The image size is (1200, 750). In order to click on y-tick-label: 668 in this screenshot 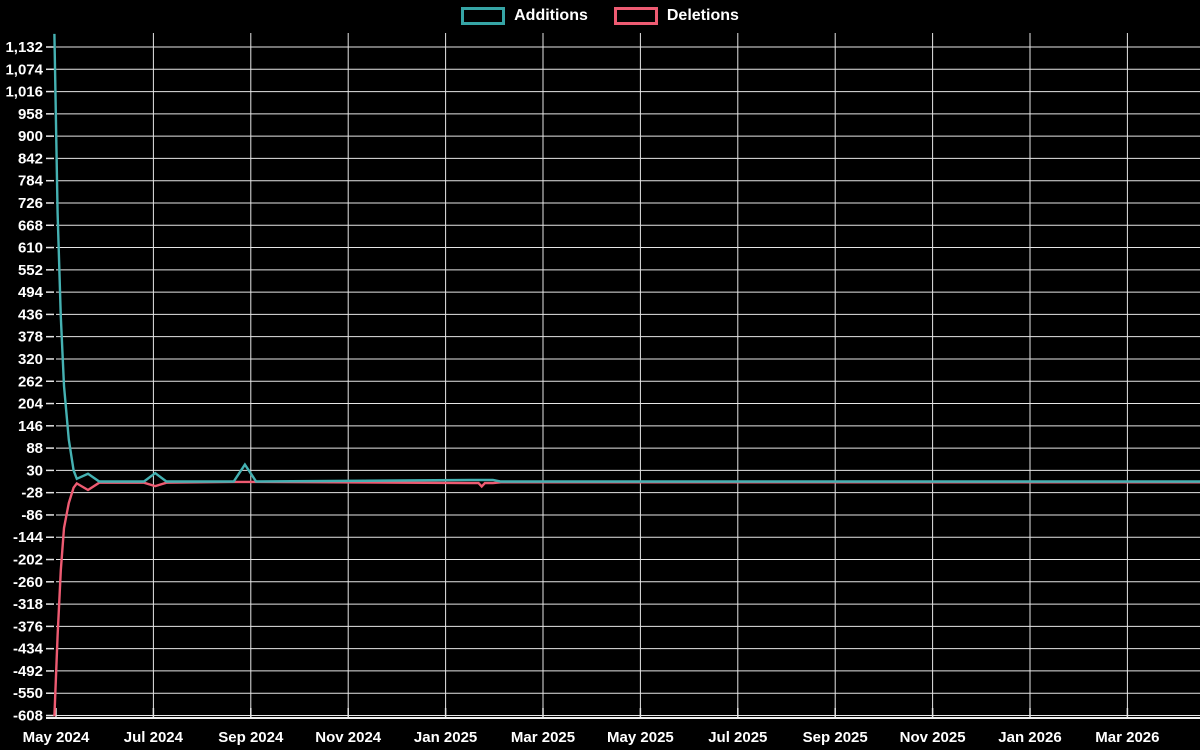, I will do `click(30, 225)`.